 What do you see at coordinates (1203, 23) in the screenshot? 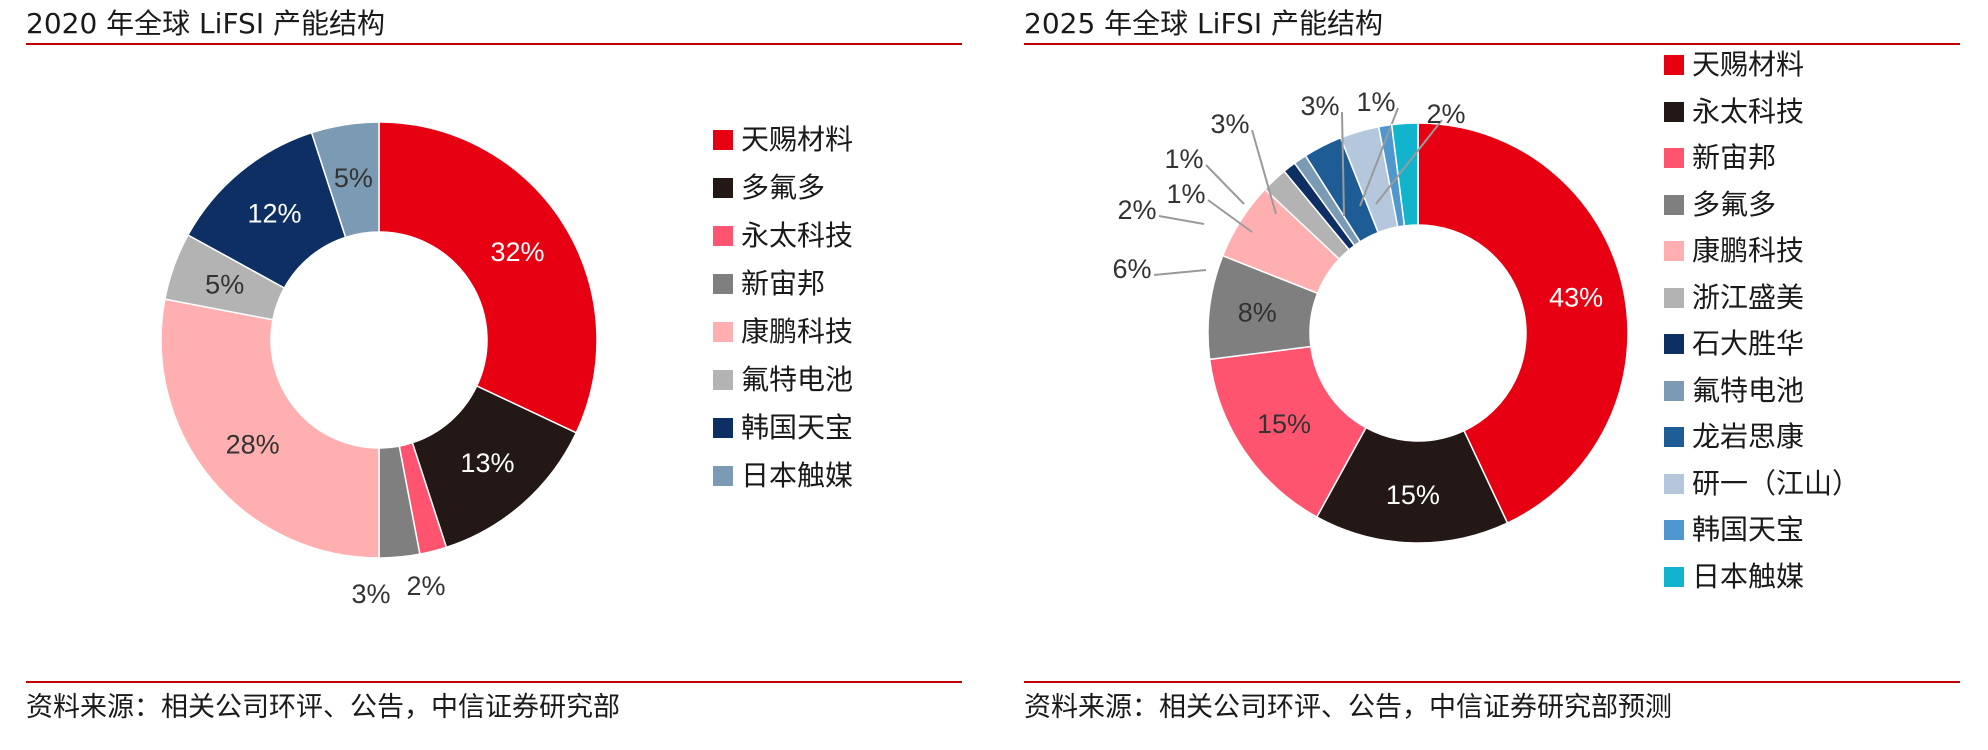
I see `chart-title: 2025 年全球 LiFSI 产能结构` at bounding box center [1203, 23].